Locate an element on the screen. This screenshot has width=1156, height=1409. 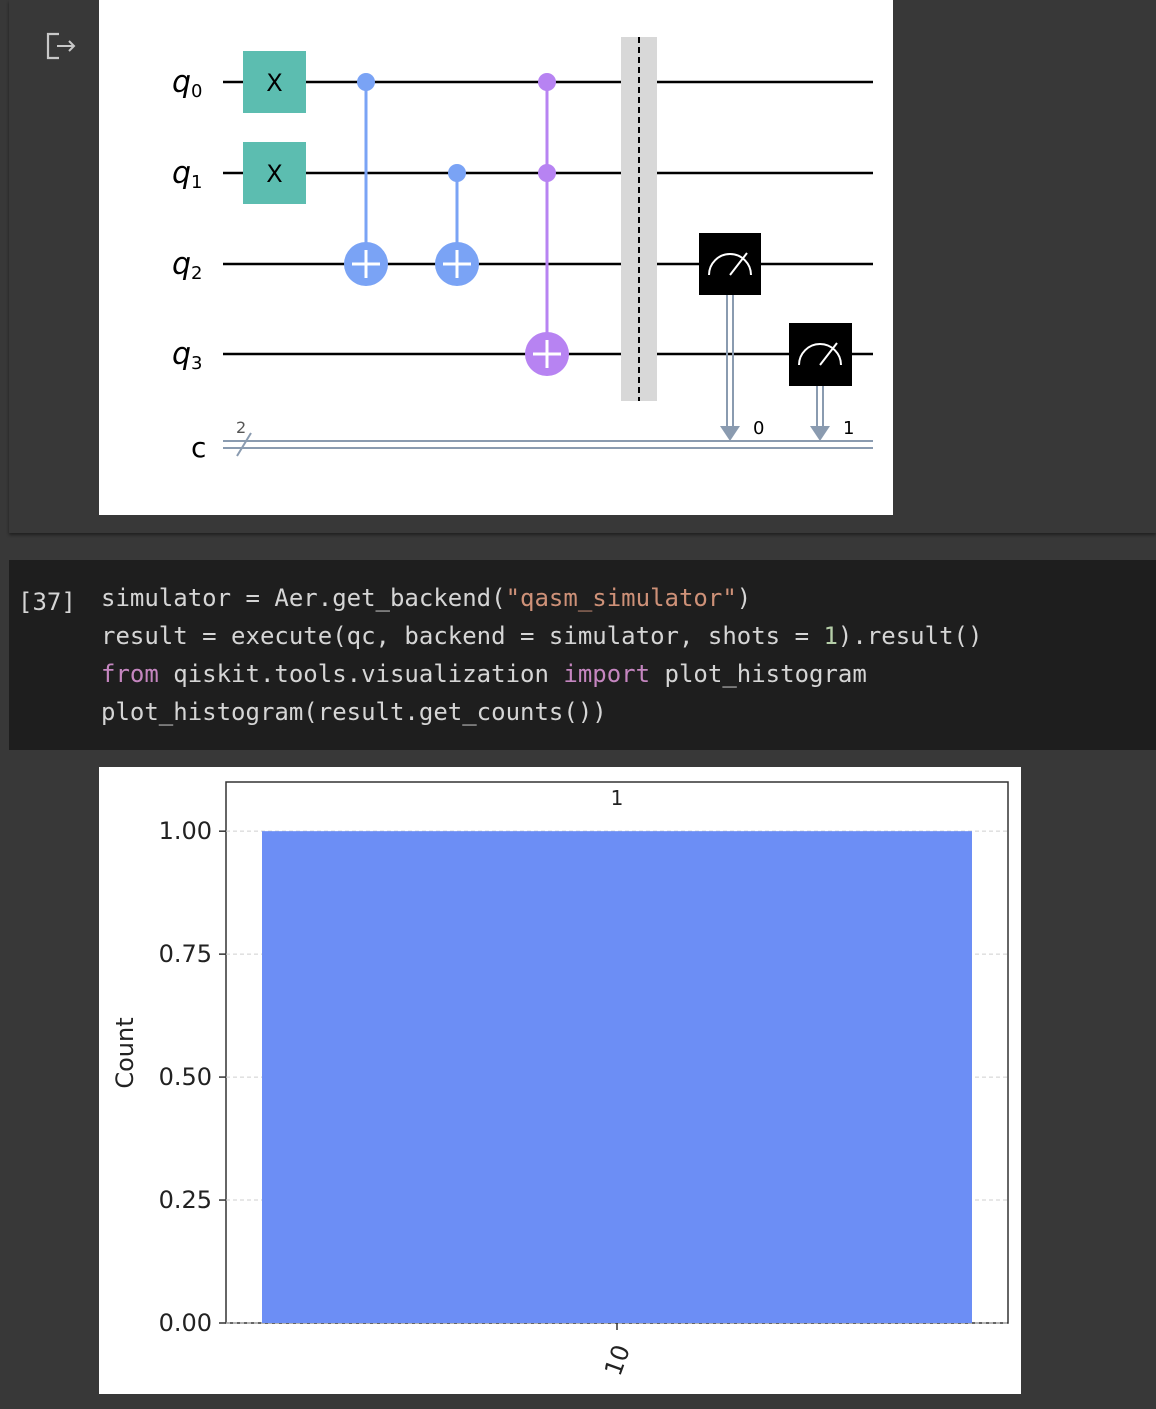
code-token: 1 is located at coordinates (830, 636).